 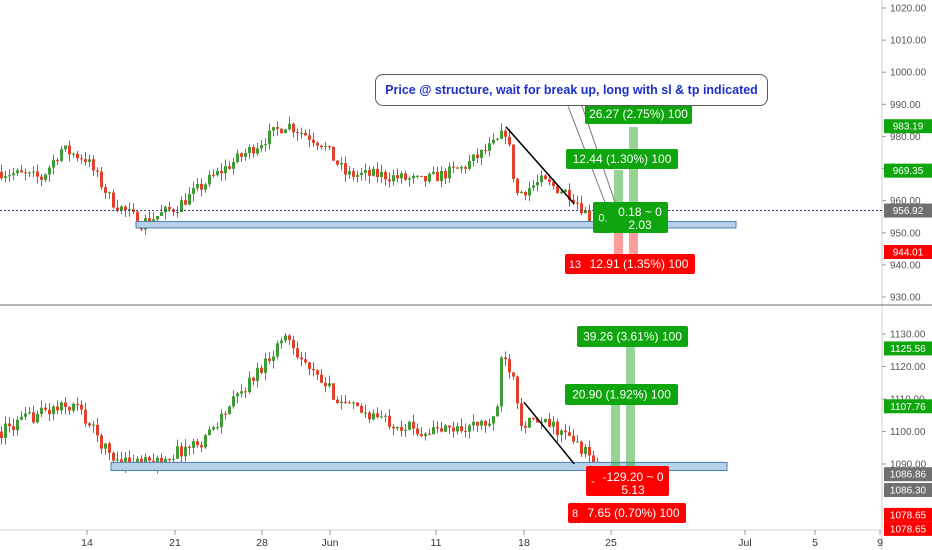 What do you see at coordinates (618, 245) in the screenshot?
I see `sl-bar-1-top` at bounding box center [618, 245].